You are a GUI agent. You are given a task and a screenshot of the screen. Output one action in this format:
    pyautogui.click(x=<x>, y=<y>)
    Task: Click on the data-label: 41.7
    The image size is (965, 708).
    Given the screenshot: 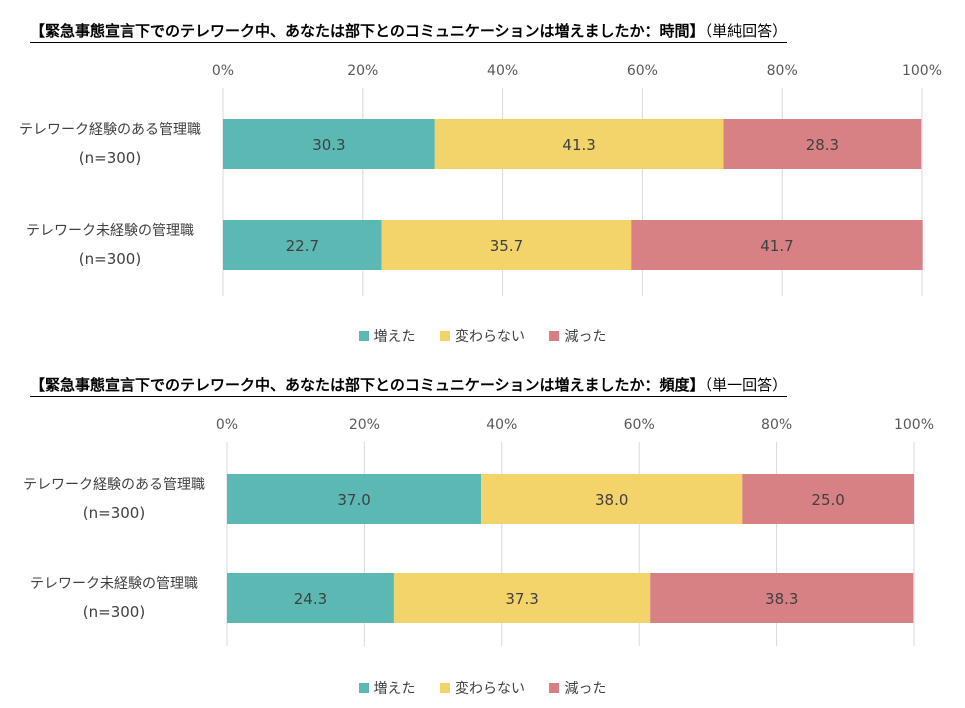 What is the action you would take?
    pyautogui.click(x=776, y=246)
    